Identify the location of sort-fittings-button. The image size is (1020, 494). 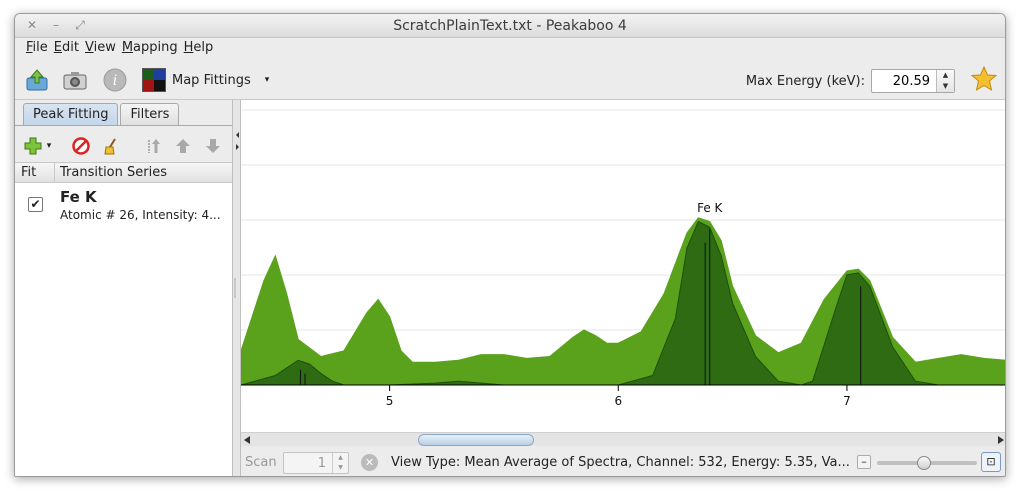
(153, 146).